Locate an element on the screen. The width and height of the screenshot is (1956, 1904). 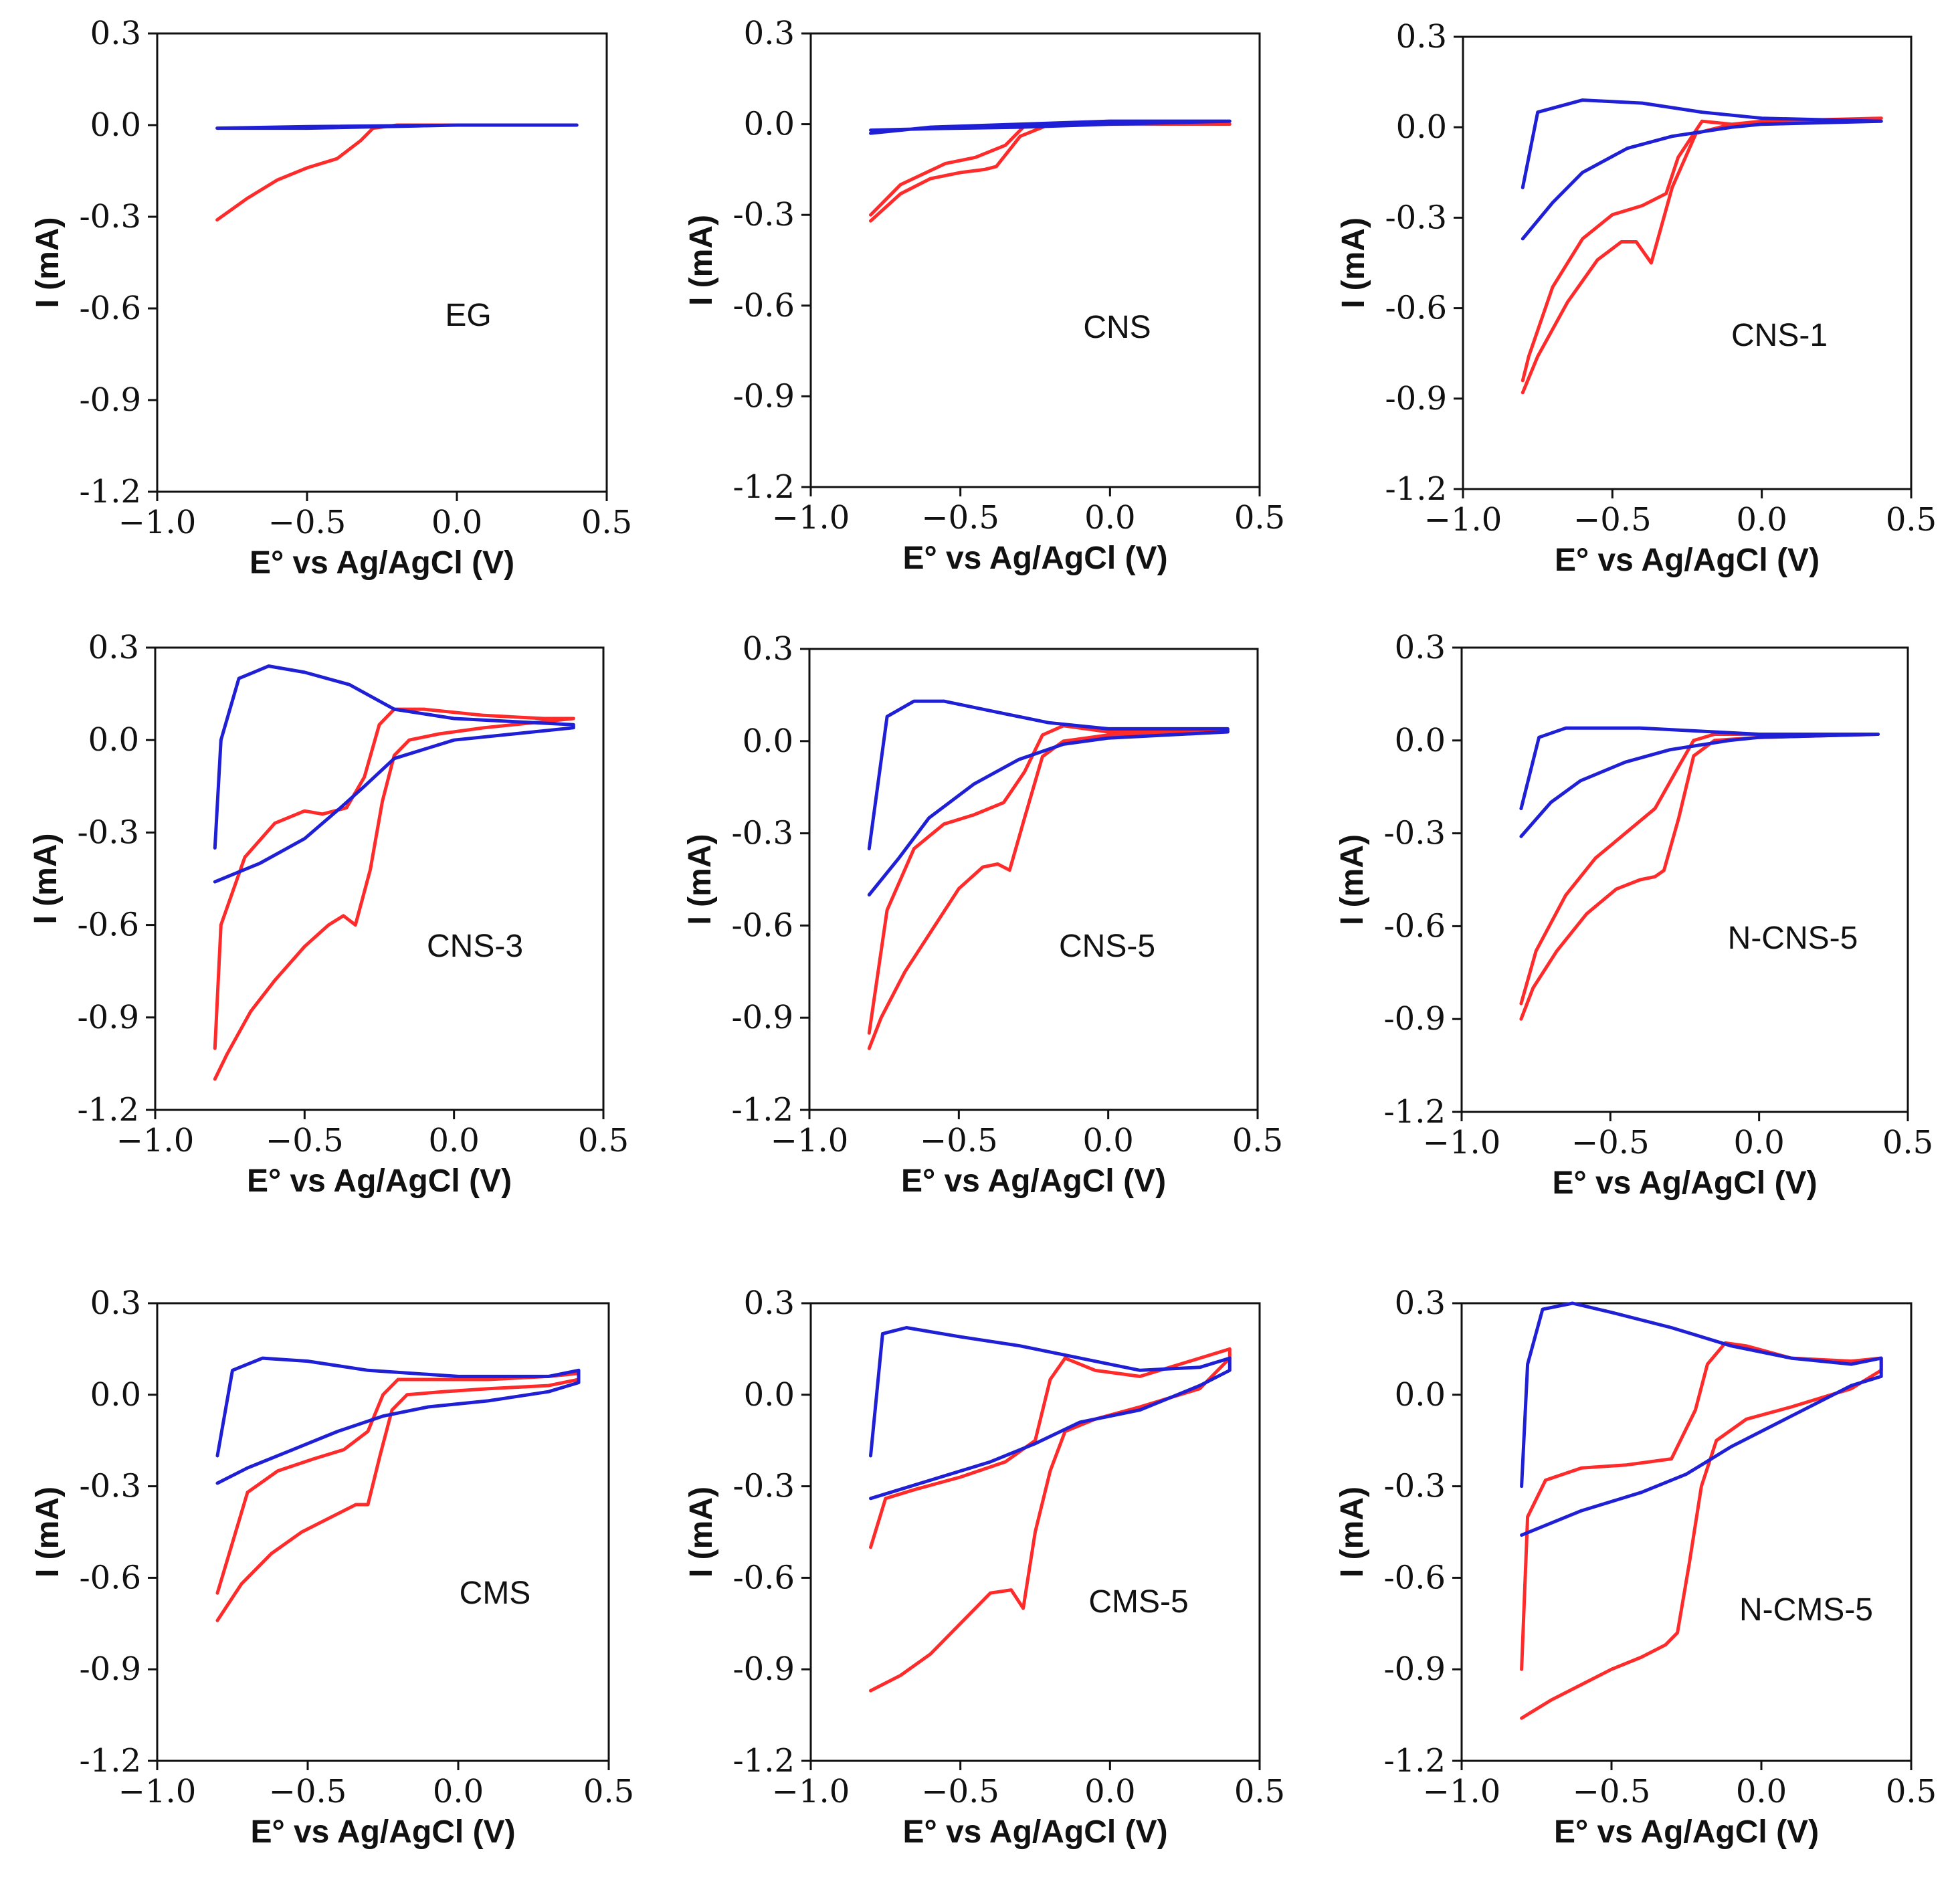
sample-label: CMS is located at coordinates (495, 1593).